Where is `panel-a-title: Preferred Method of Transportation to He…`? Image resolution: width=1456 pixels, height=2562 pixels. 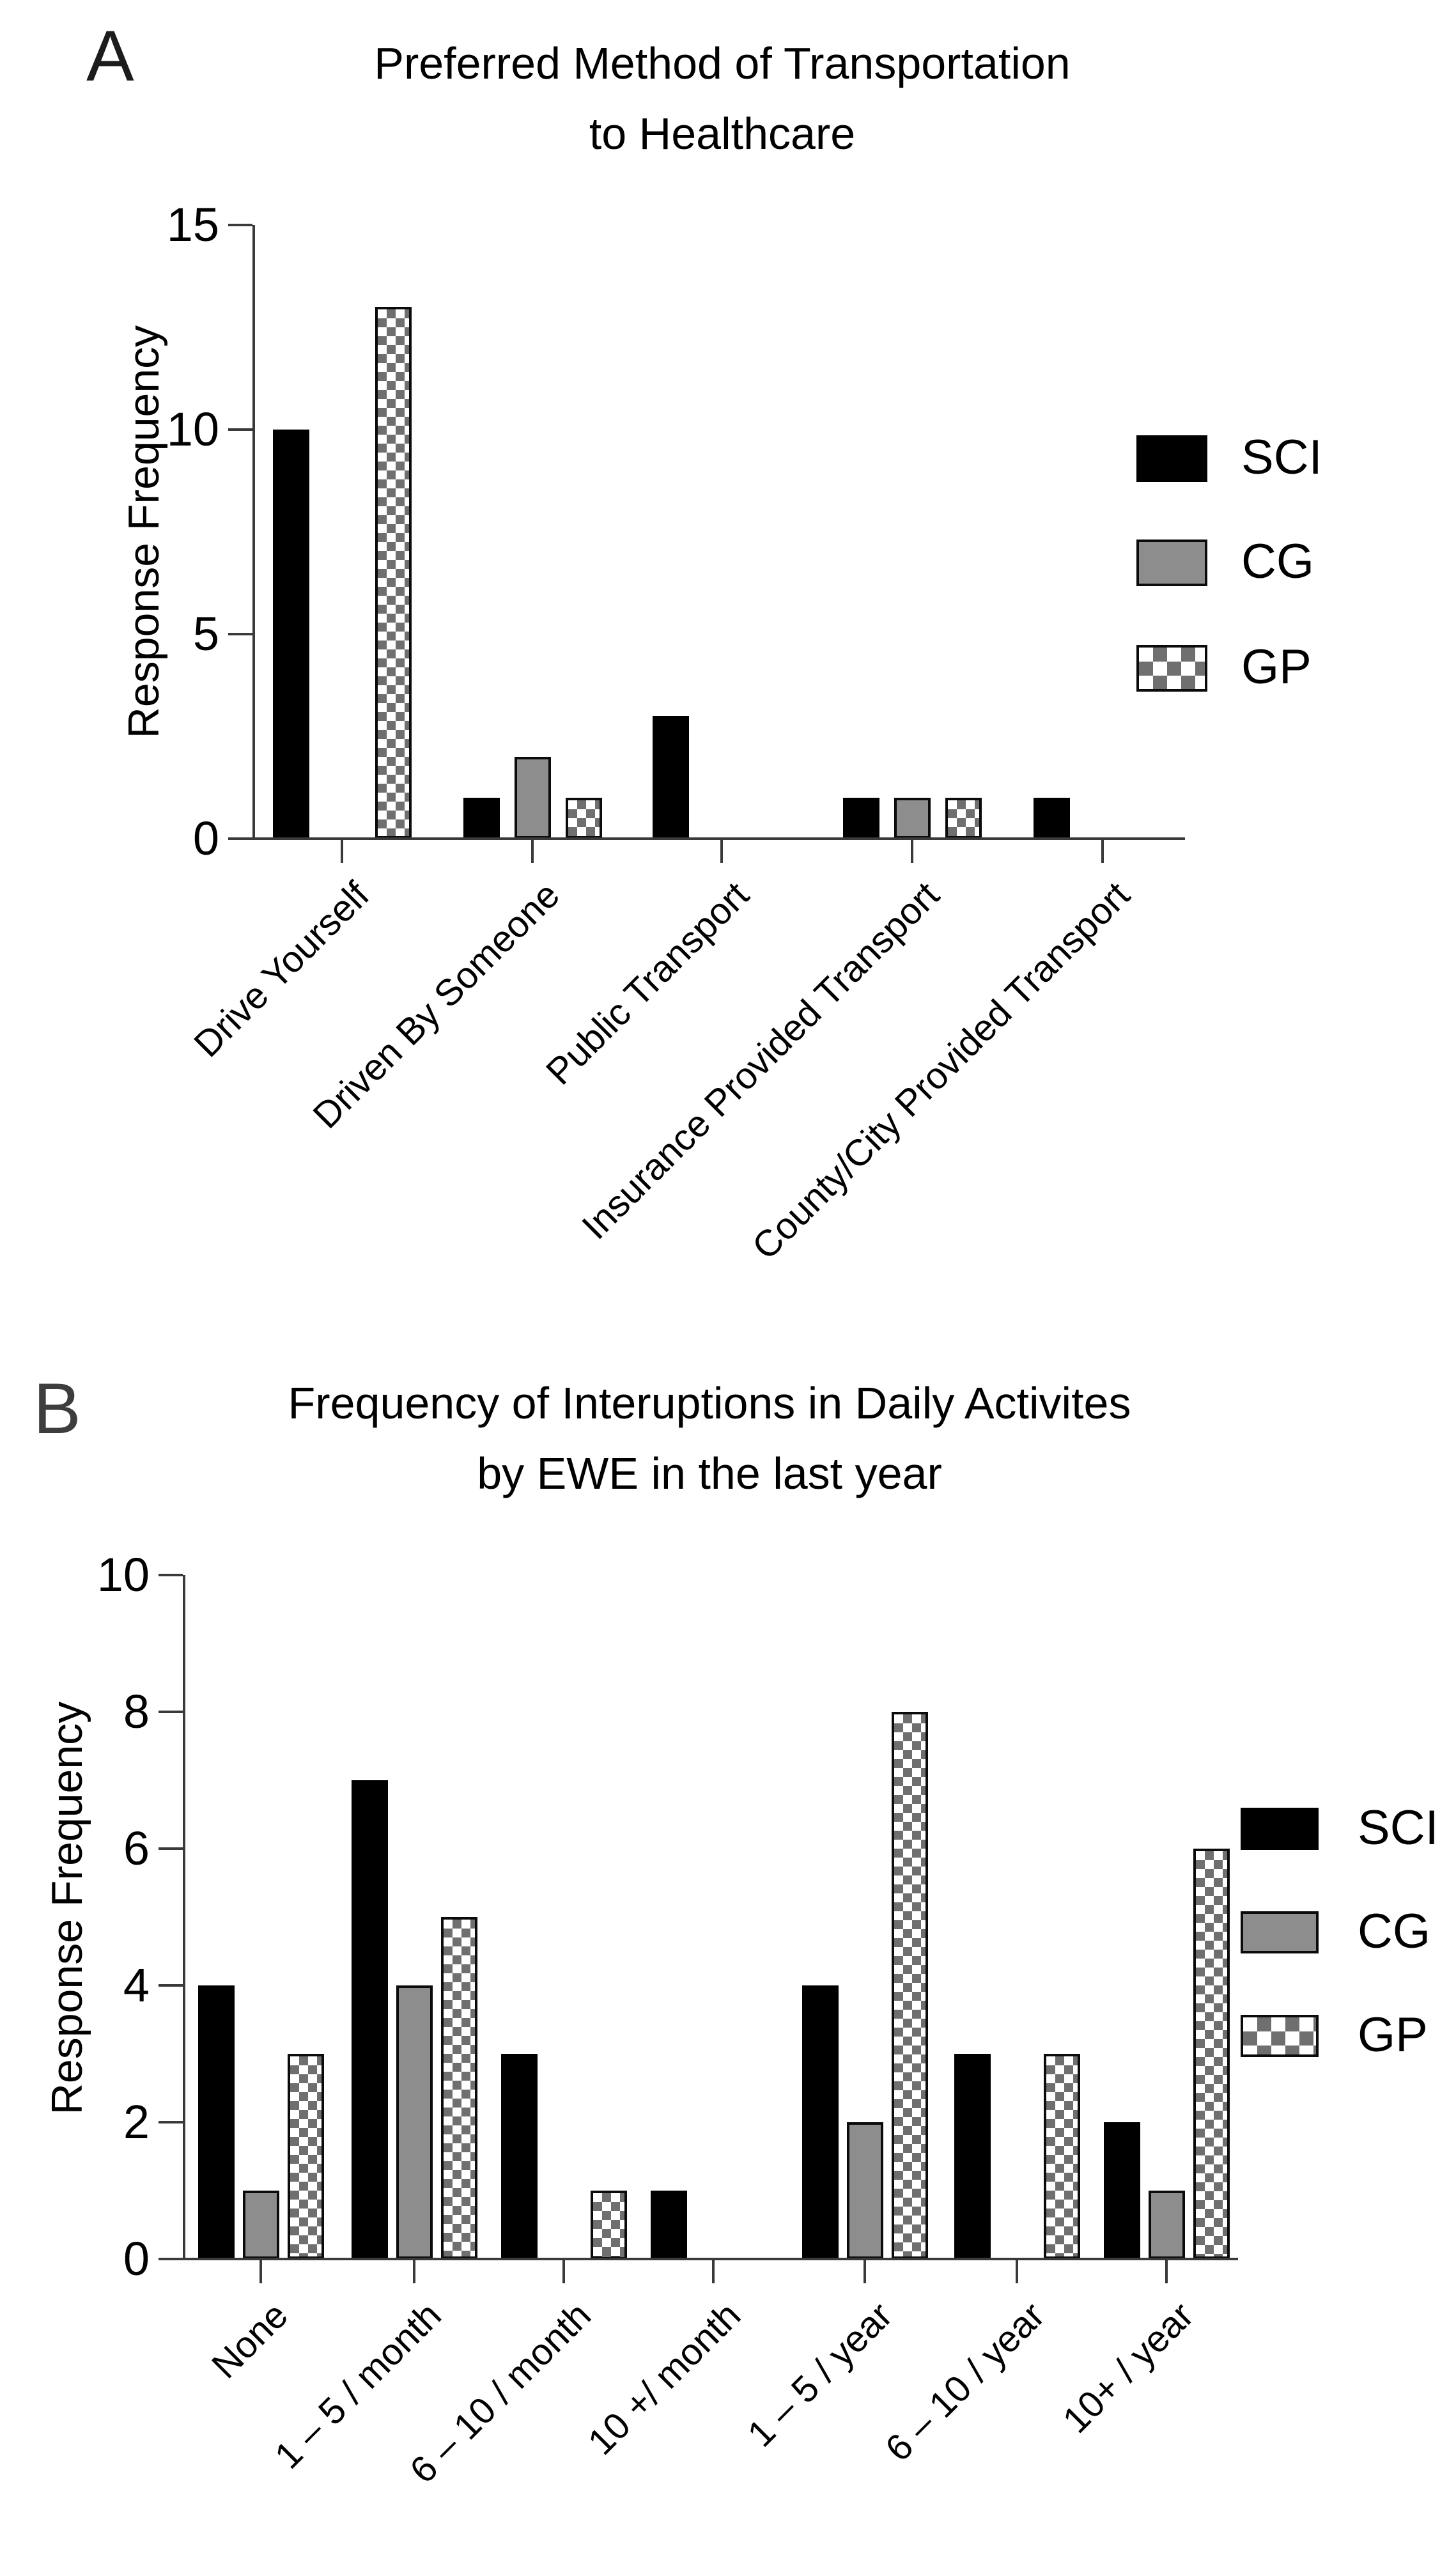 panel-a-title: Preferred Method of Transportation to He… is located at coordinates (722, 98).